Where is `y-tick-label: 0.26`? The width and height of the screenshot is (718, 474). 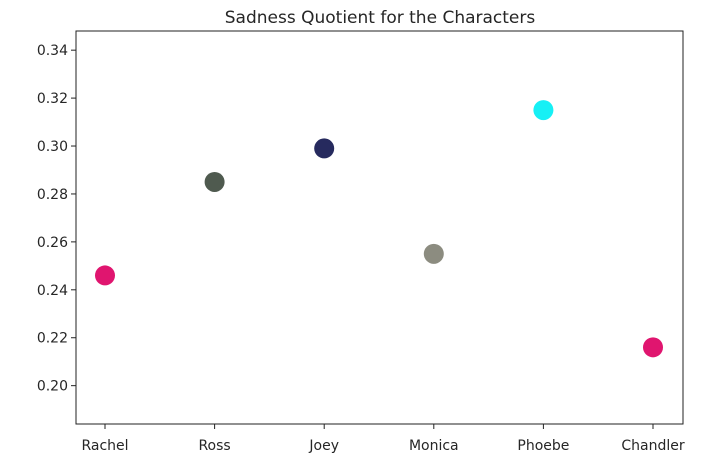 y-tick-label: 0.26 is located at coordinates (52, 243).